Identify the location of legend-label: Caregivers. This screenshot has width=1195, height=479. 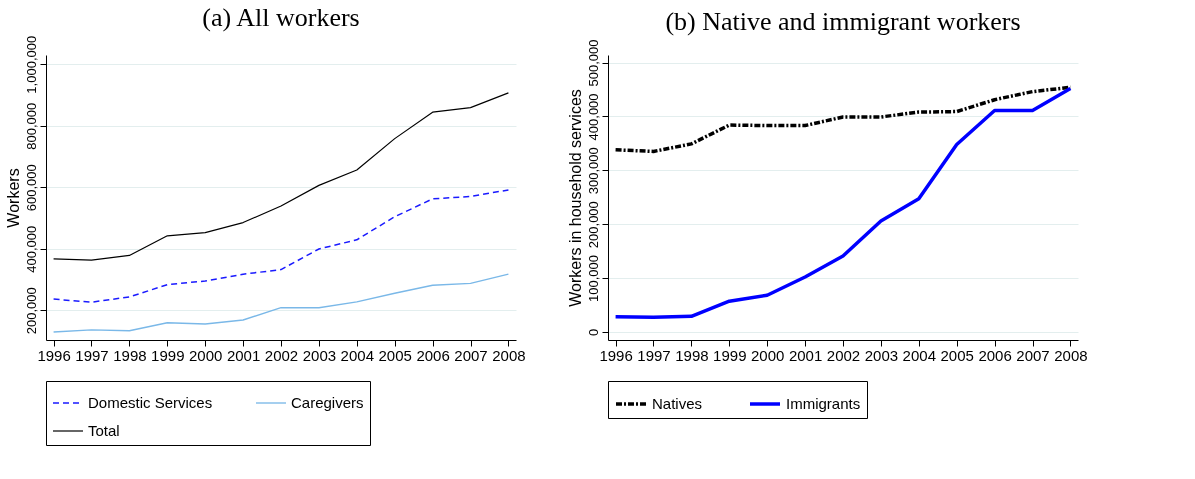
(327, 402).